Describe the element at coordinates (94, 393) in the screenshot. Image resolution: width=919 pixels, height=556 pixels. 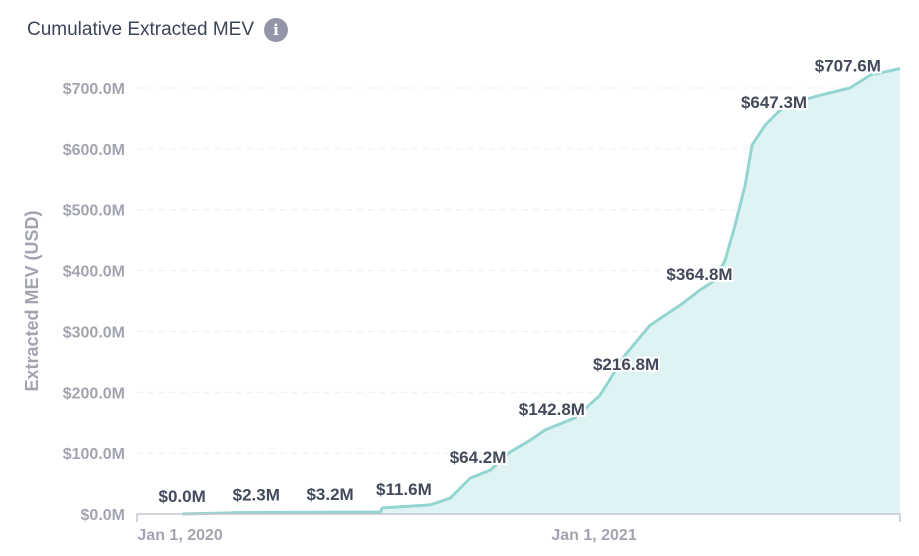
I see `y-tick-label: $200.0M` at that location.